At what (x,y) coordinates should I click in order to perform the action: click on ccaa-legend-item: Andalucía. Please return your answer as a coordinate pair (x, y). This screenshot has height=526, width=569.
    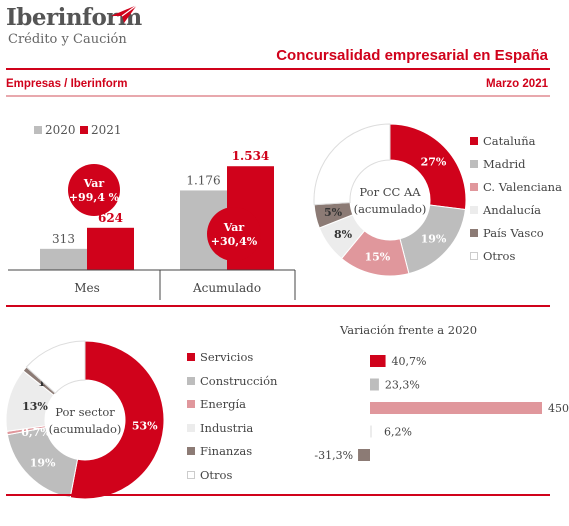
    Looking at the image, I should click on (505, 210).